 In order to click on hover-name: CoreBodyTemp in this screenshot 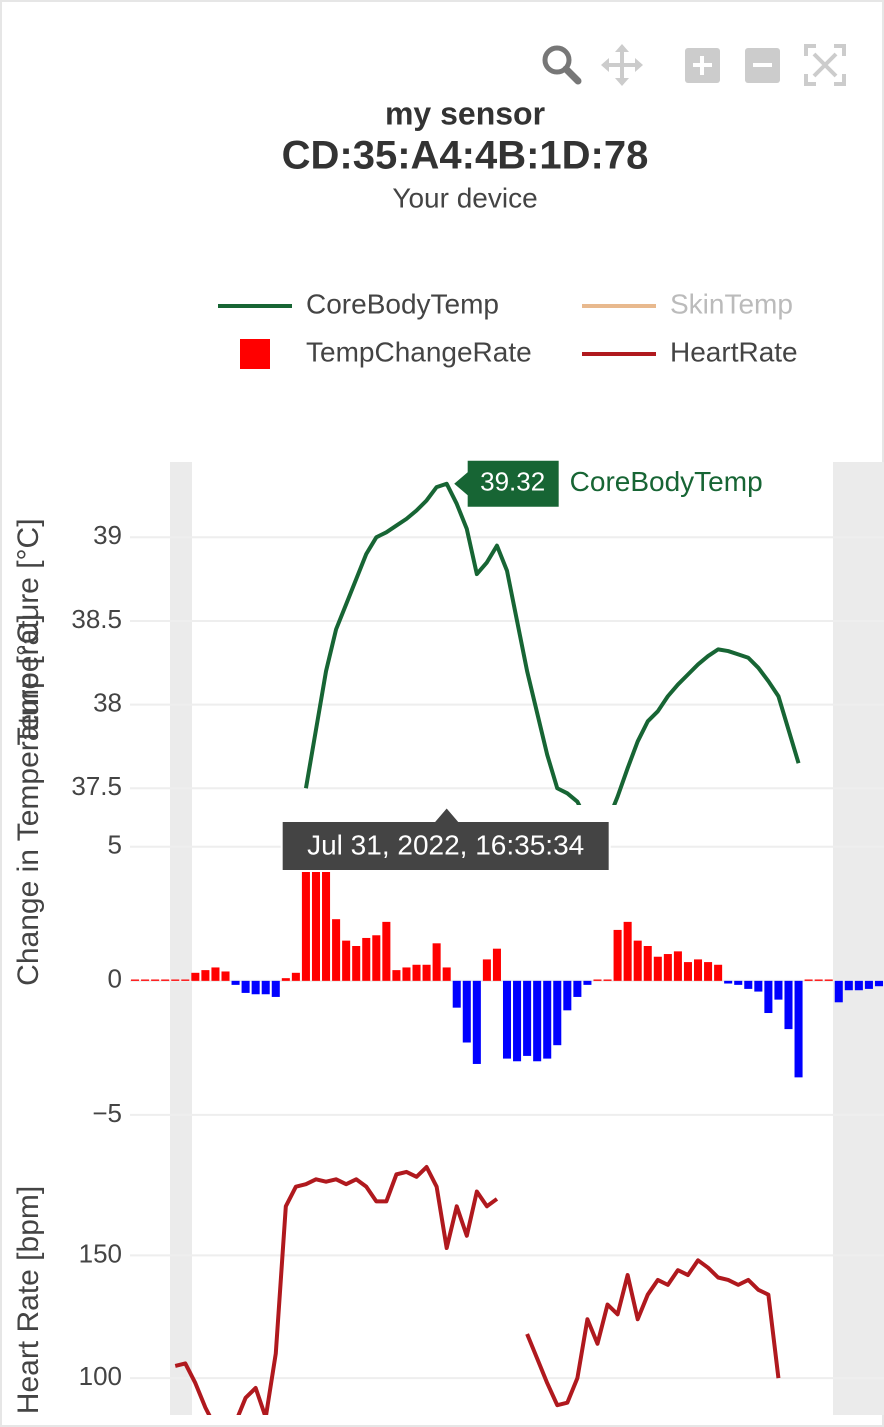, I will do `click(666, 481)`.